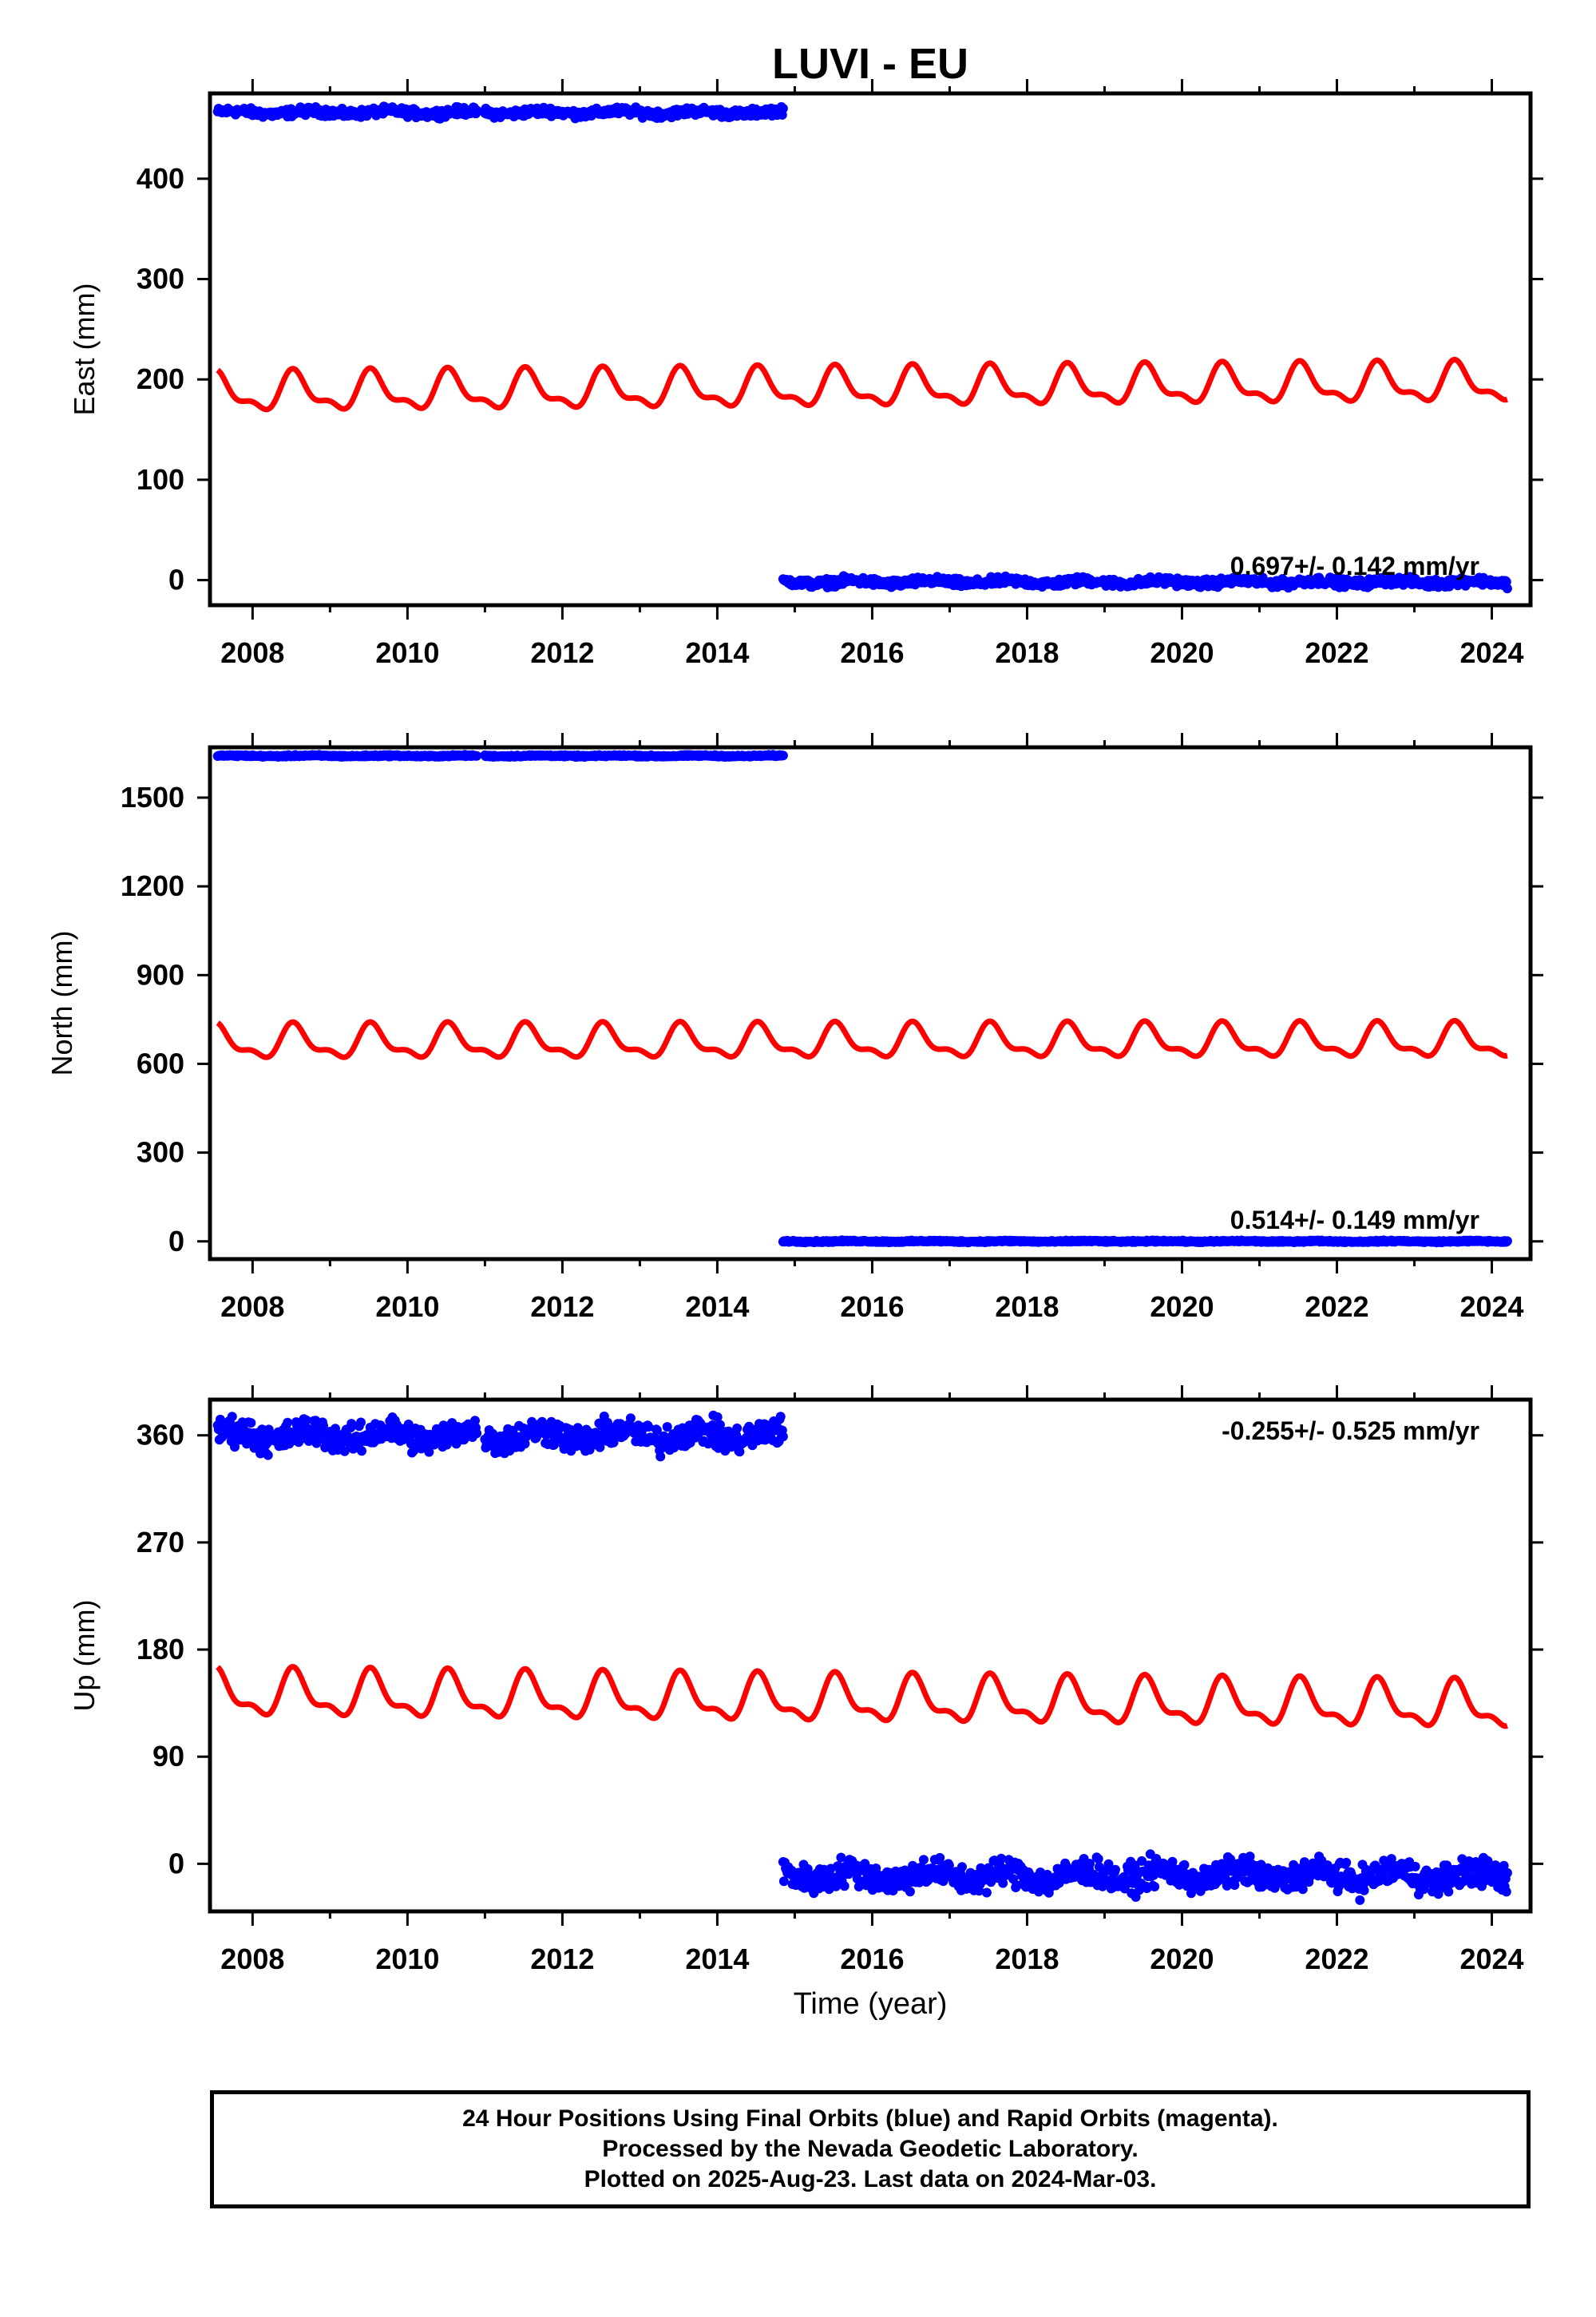  Describe the element at coordinates (1350, 1430) in the screenshot. I see `rate-label: -0.255+/- 0.525 mm/yr` at that location.